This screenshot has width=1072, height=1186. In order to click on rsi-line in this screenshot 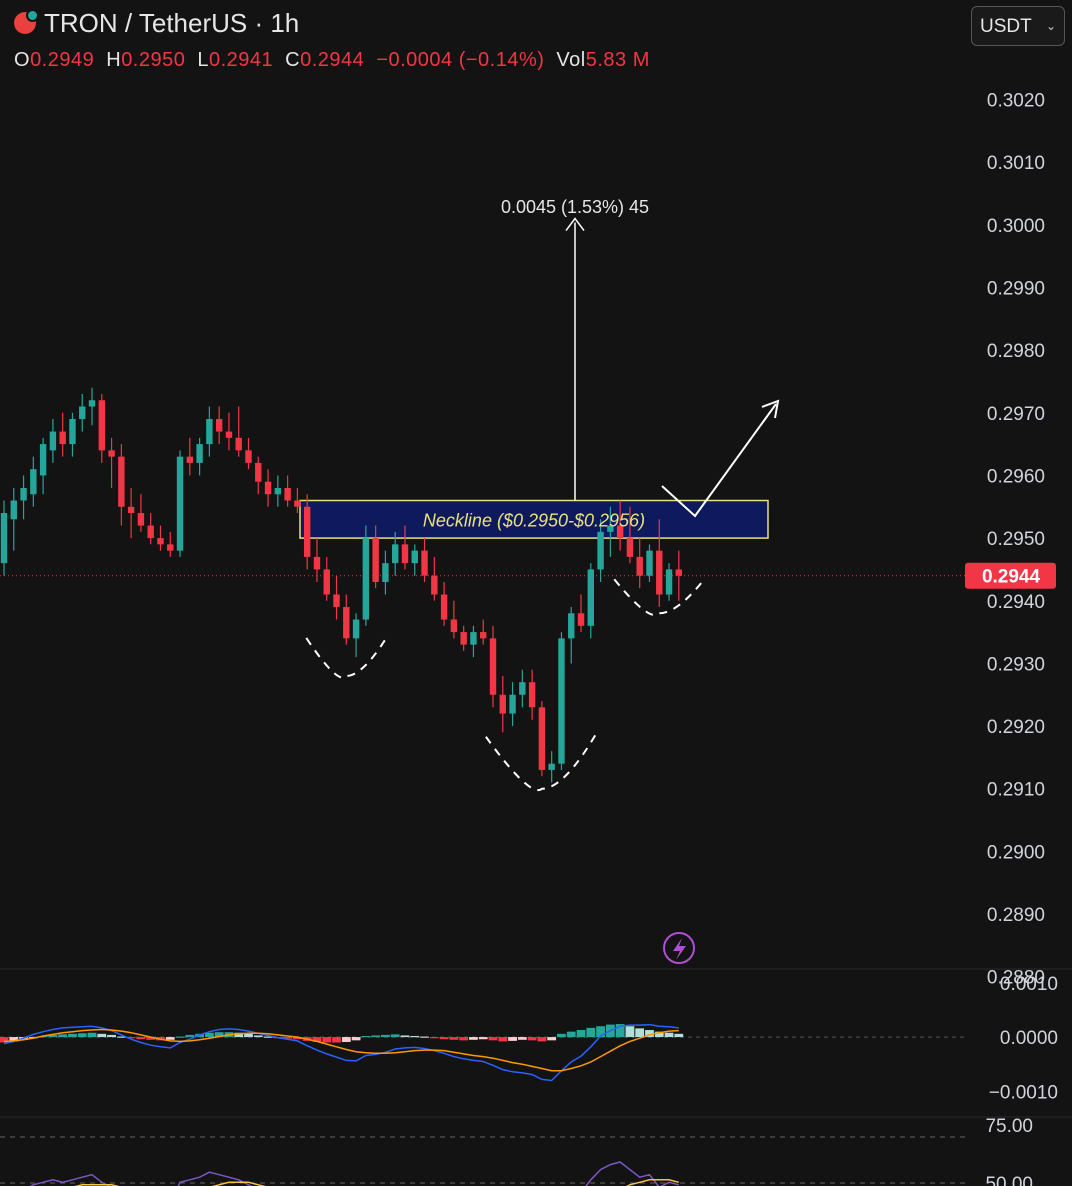, I will do `click(354, 1173)`.